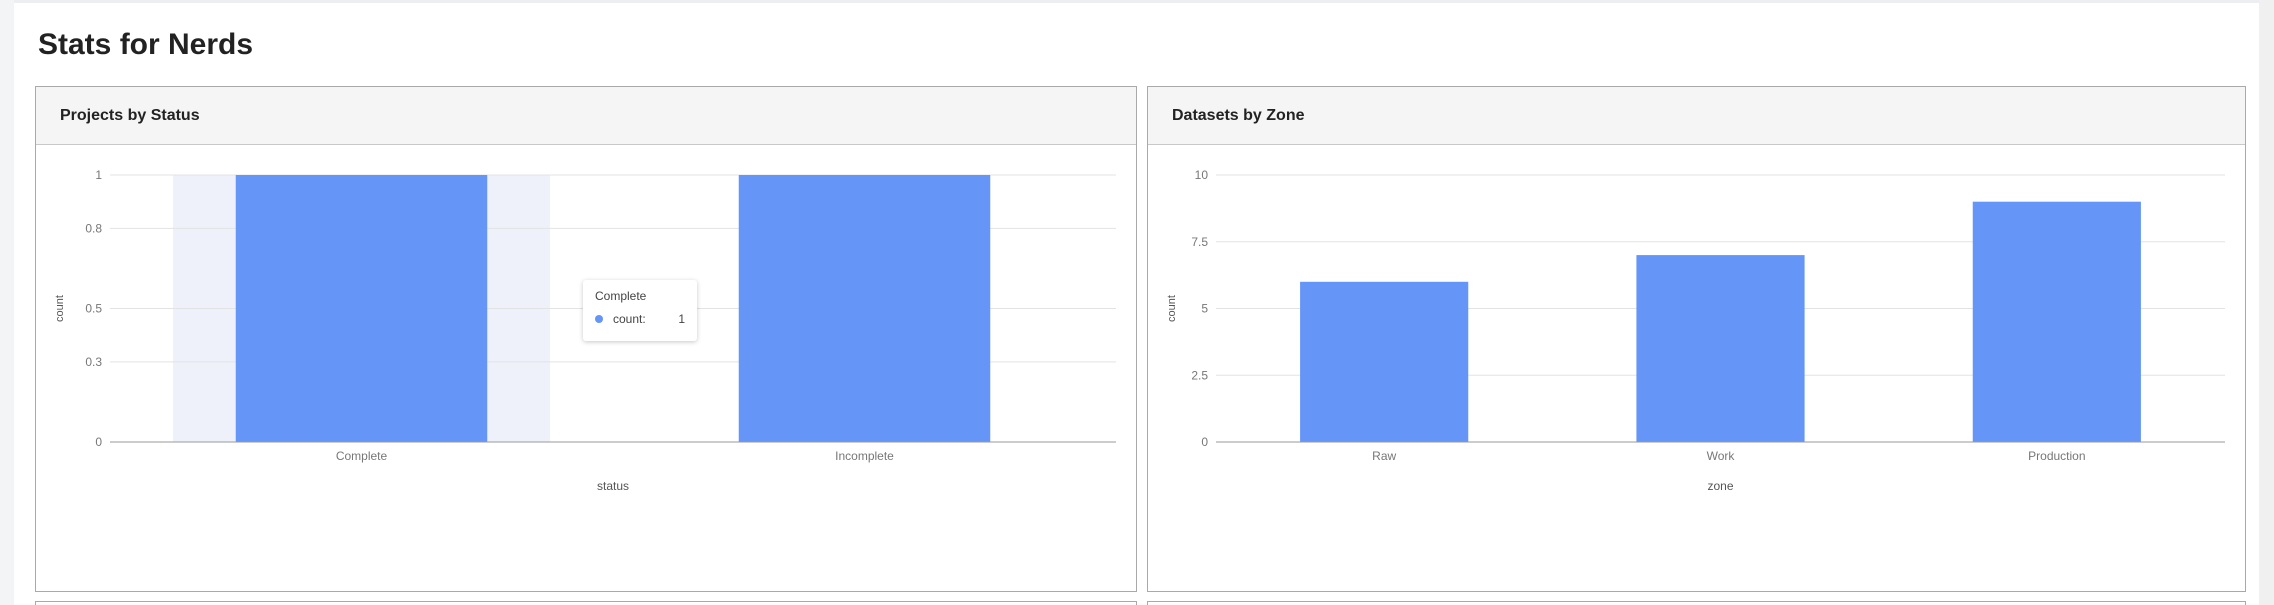  What do you see at coordinates (629, 319) in the screenshot?
I see `tooltip-series-name: count:` at bounding box center [629, 319].